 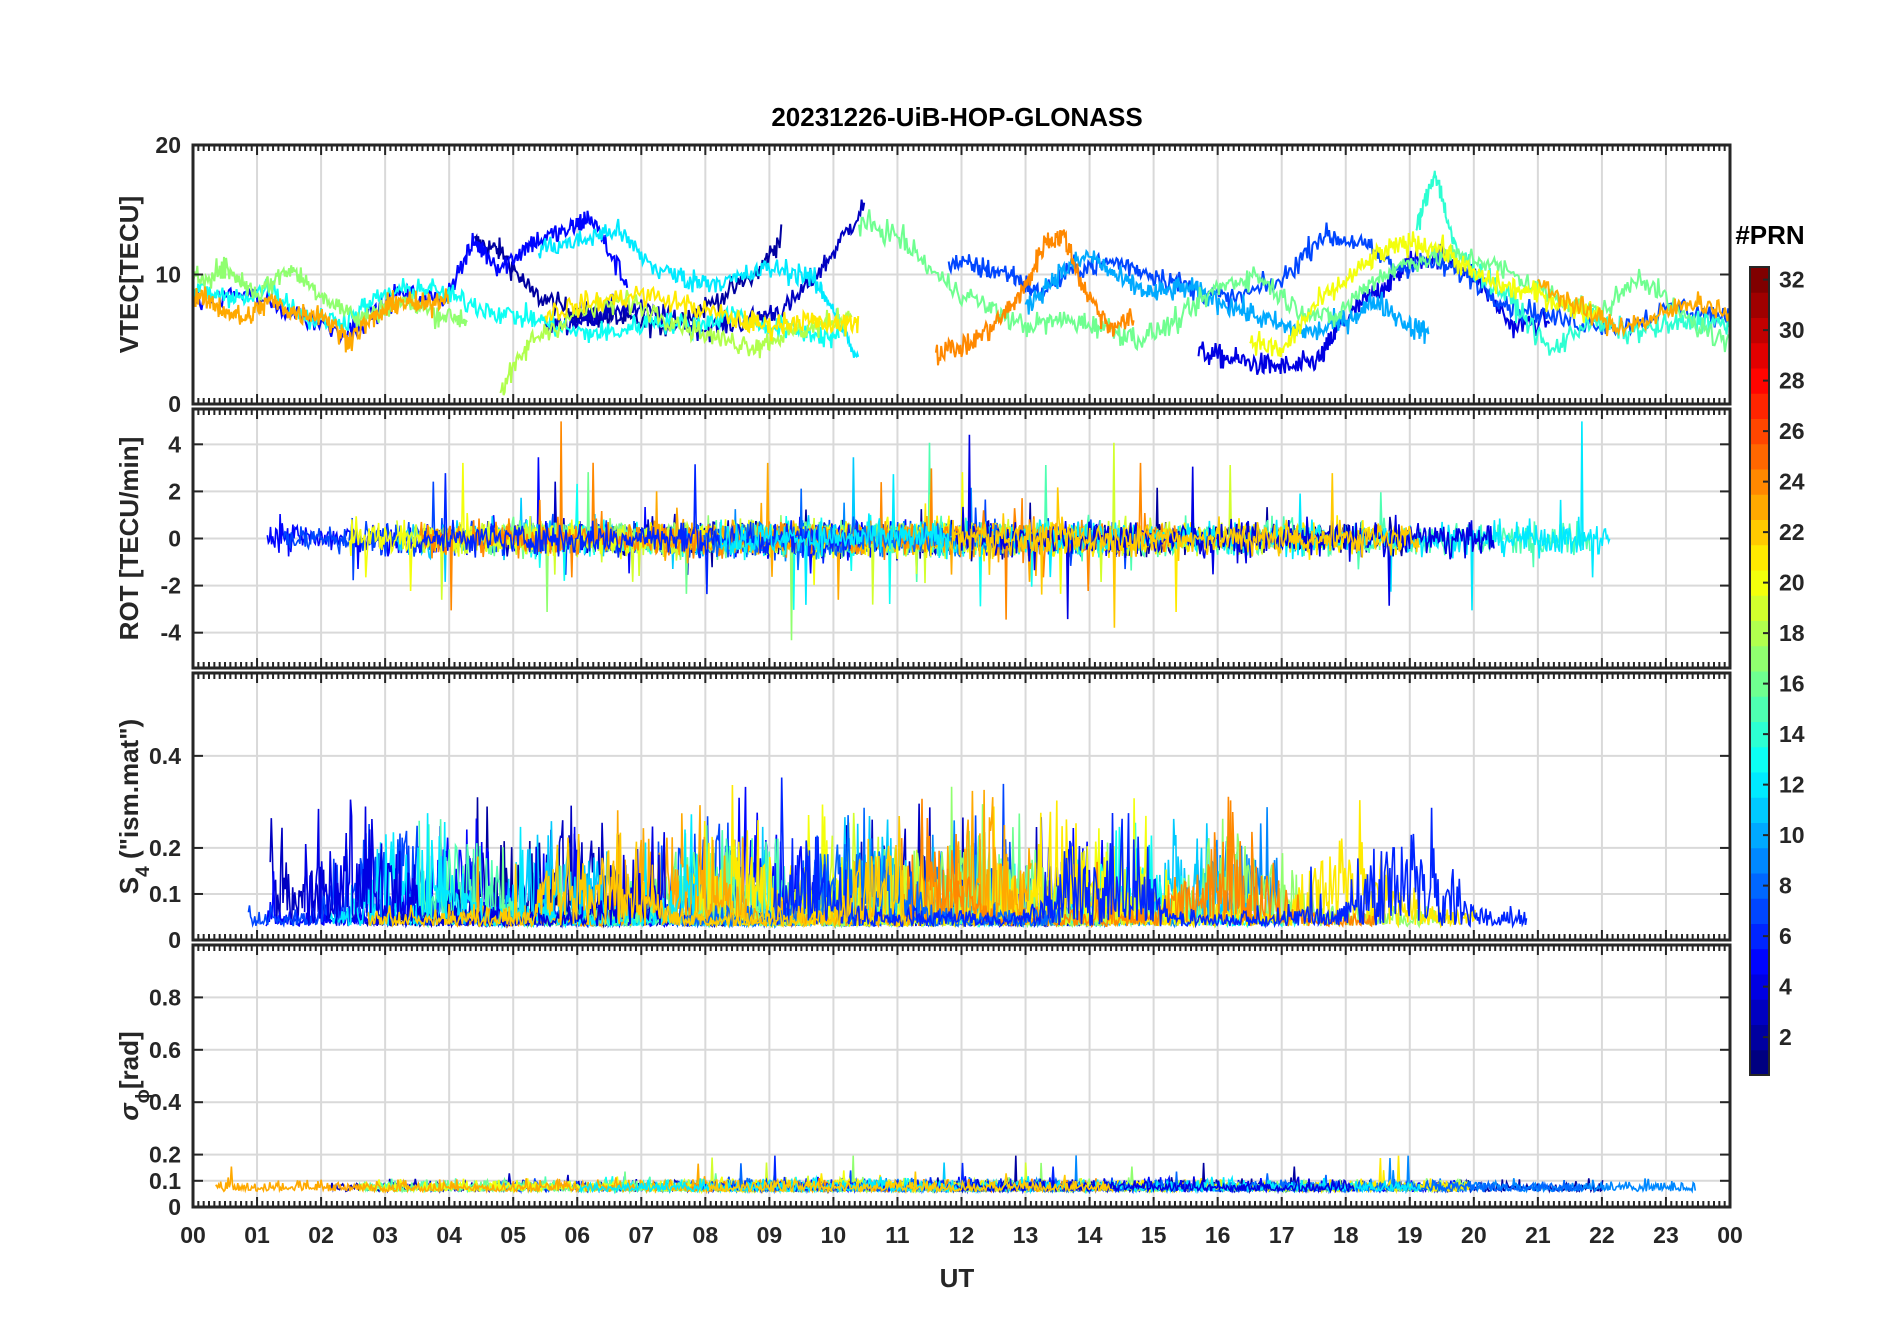 What do you see at coordinates (129, 274) in the screenshot?
I see `y-axis-label-vtec: VTEC[TECU]` at bounding box center [129, 274].